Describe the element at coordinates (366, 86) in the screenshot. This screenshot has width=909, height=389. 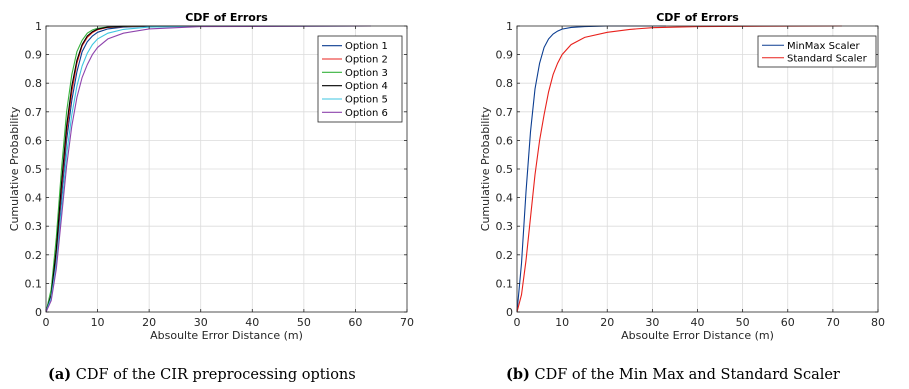
I see `legend-label-4: Option 4` at that location.